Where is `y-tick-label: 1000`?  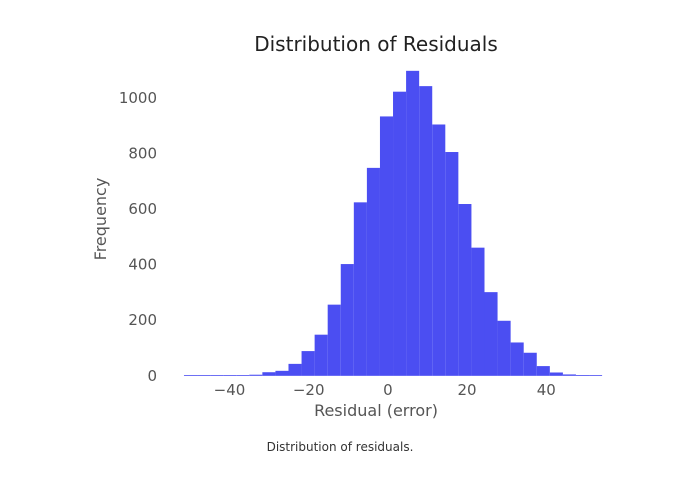
y-tick-label: 1000 is located at coordinates (138, 98).